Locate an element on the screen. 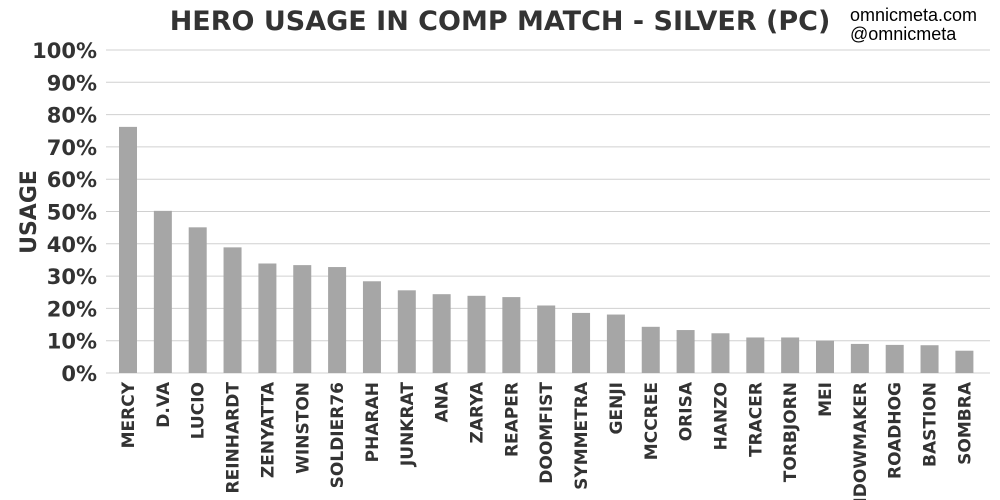  bar-roadhog is located at coordinates (894, 358).